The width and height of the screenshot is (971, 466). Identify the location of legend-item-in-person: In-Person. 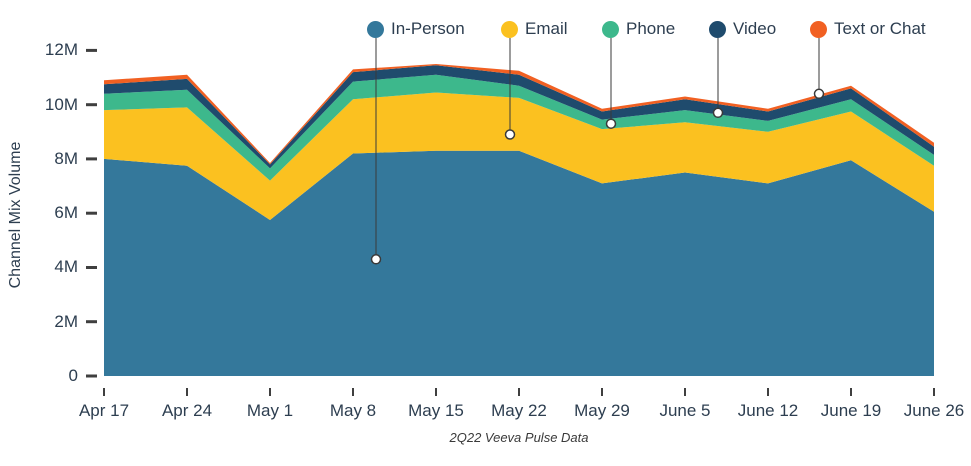
(416, 28).